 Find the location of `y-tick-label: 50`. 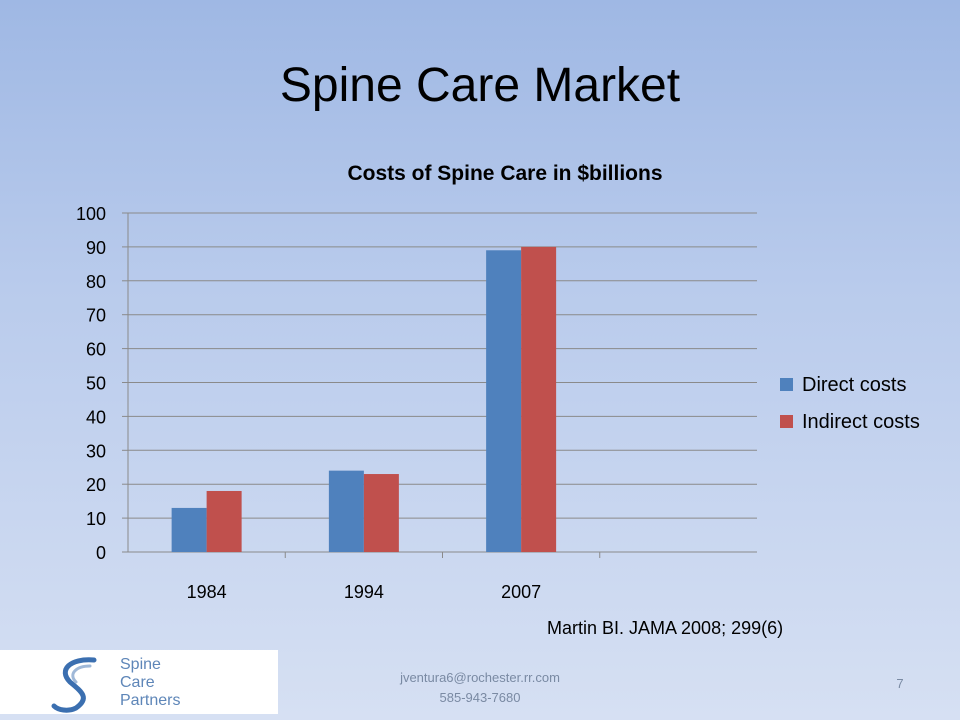

y-tick-label: 50 is located at coordinates (96, 384).